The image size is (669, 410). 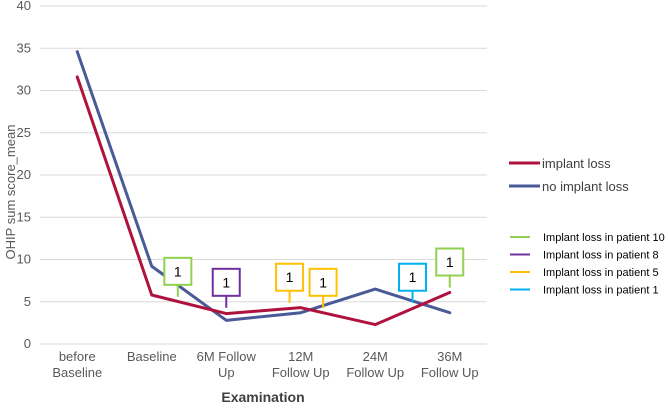 What do you see at coordinates (10, 192) in the screenshot?
I see `y-axis-label: OHIP sum score_mean` at bounding box center [10, 192].